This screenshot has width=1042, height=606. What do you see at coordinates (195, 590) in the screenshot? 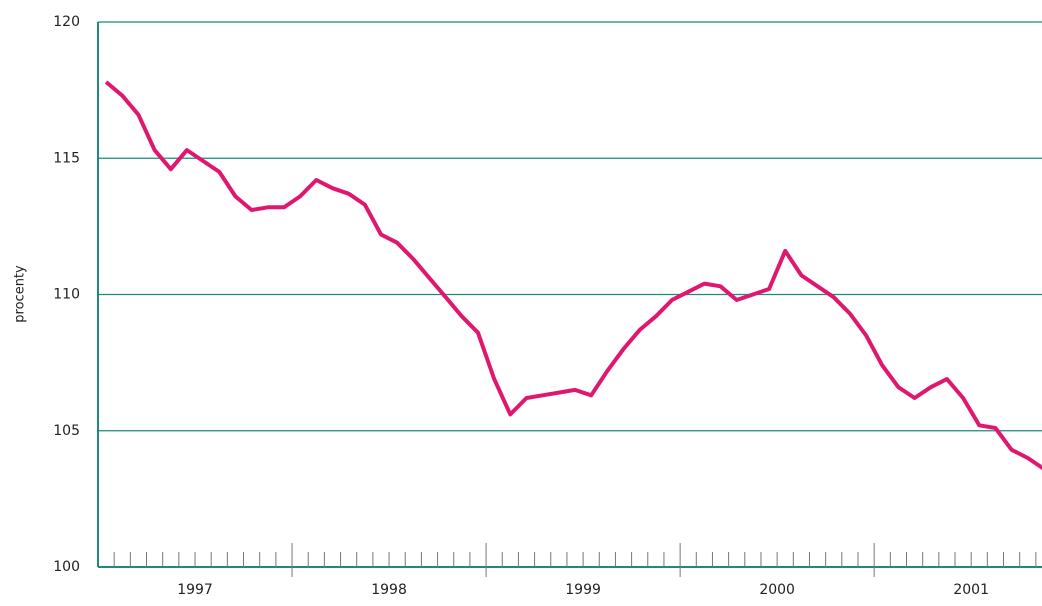
I see `x-tick-label: 1997` at bounding box center [195, 590].